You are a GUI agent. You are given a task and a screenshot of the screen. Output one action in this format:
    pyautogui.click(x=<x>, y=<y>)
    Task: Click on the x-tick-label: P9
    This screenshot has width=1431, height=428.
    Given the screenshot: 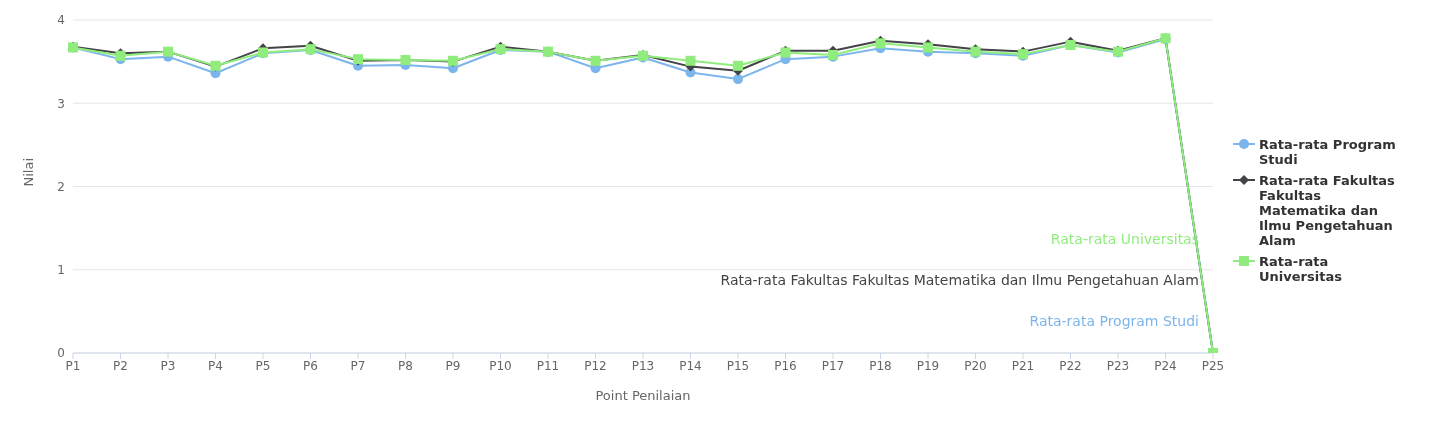 What is the action you would take?
    pyautogui.click(x=453, y=365)
    